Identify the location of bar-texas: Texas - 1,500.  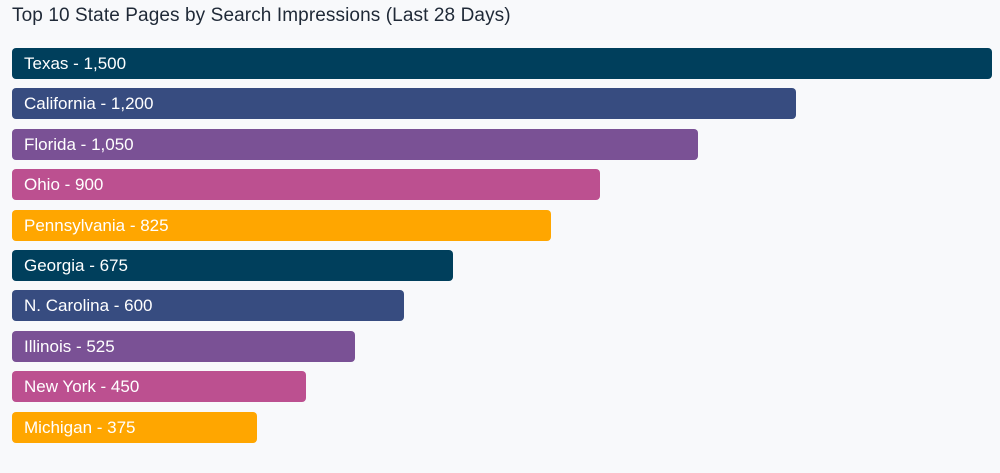
(502, 63).